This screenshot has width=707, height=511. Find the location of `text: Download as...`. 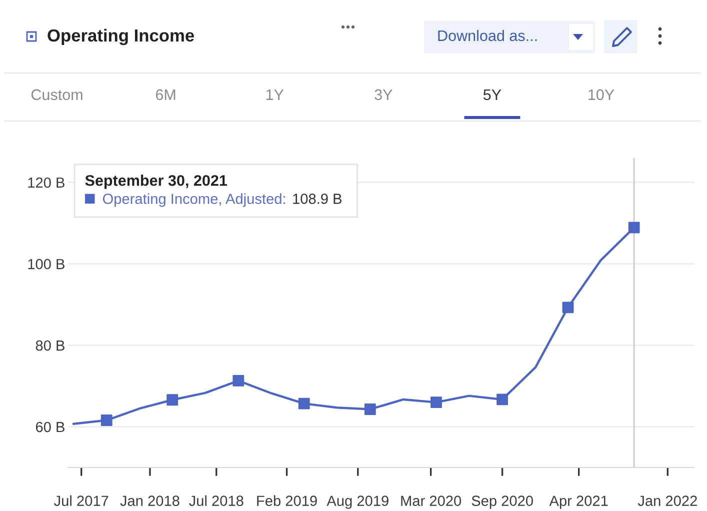

text: Download as... is located at coordinates (487, 36).